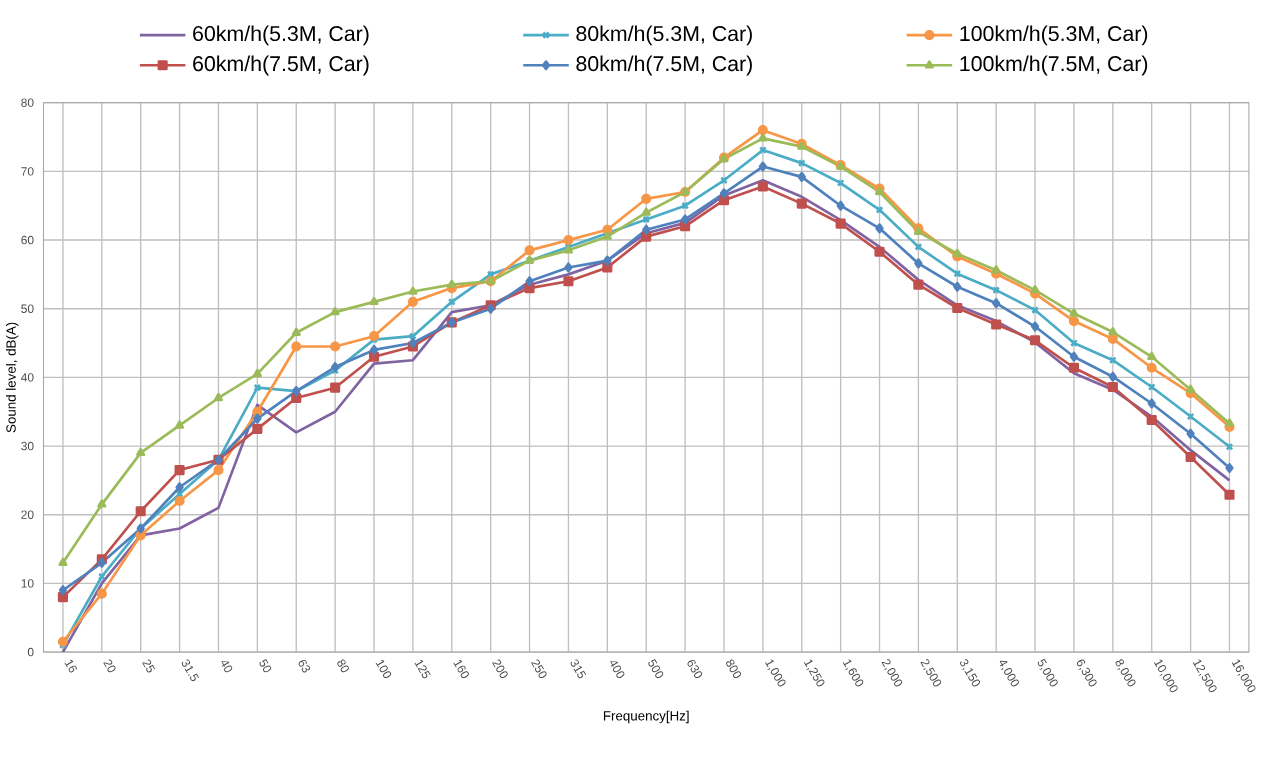 The width and height of the screenshot is (1282, 774). I want to click on legend-label: 60km/h(7.5M, Car), so click(281, 65).